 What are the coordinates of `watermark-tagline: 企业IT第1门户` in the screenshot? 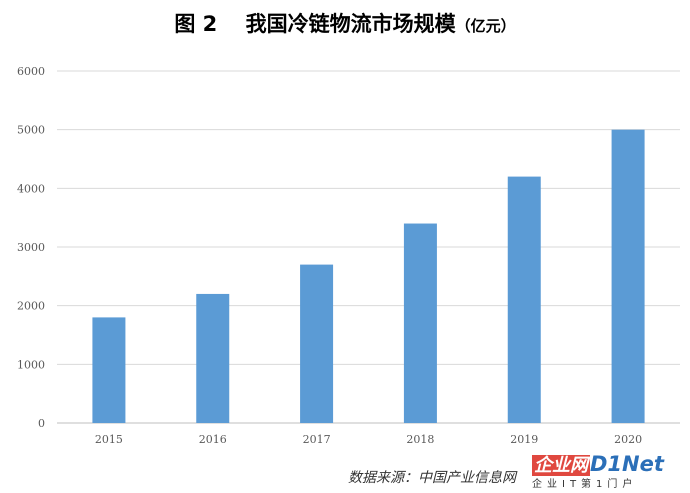 It's located at (585, 484).